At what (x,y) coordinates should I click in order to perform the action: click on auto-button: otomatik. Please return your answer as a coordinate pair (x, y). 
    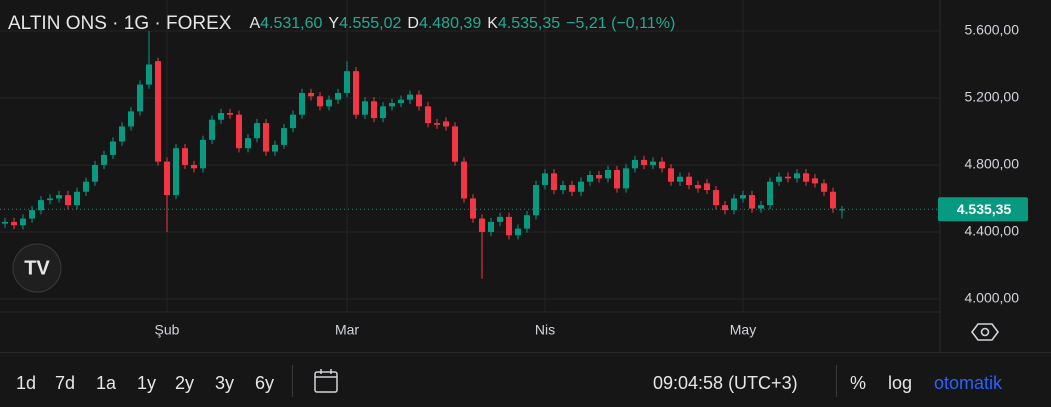
    Looking at the image, I should click on (968, 383).